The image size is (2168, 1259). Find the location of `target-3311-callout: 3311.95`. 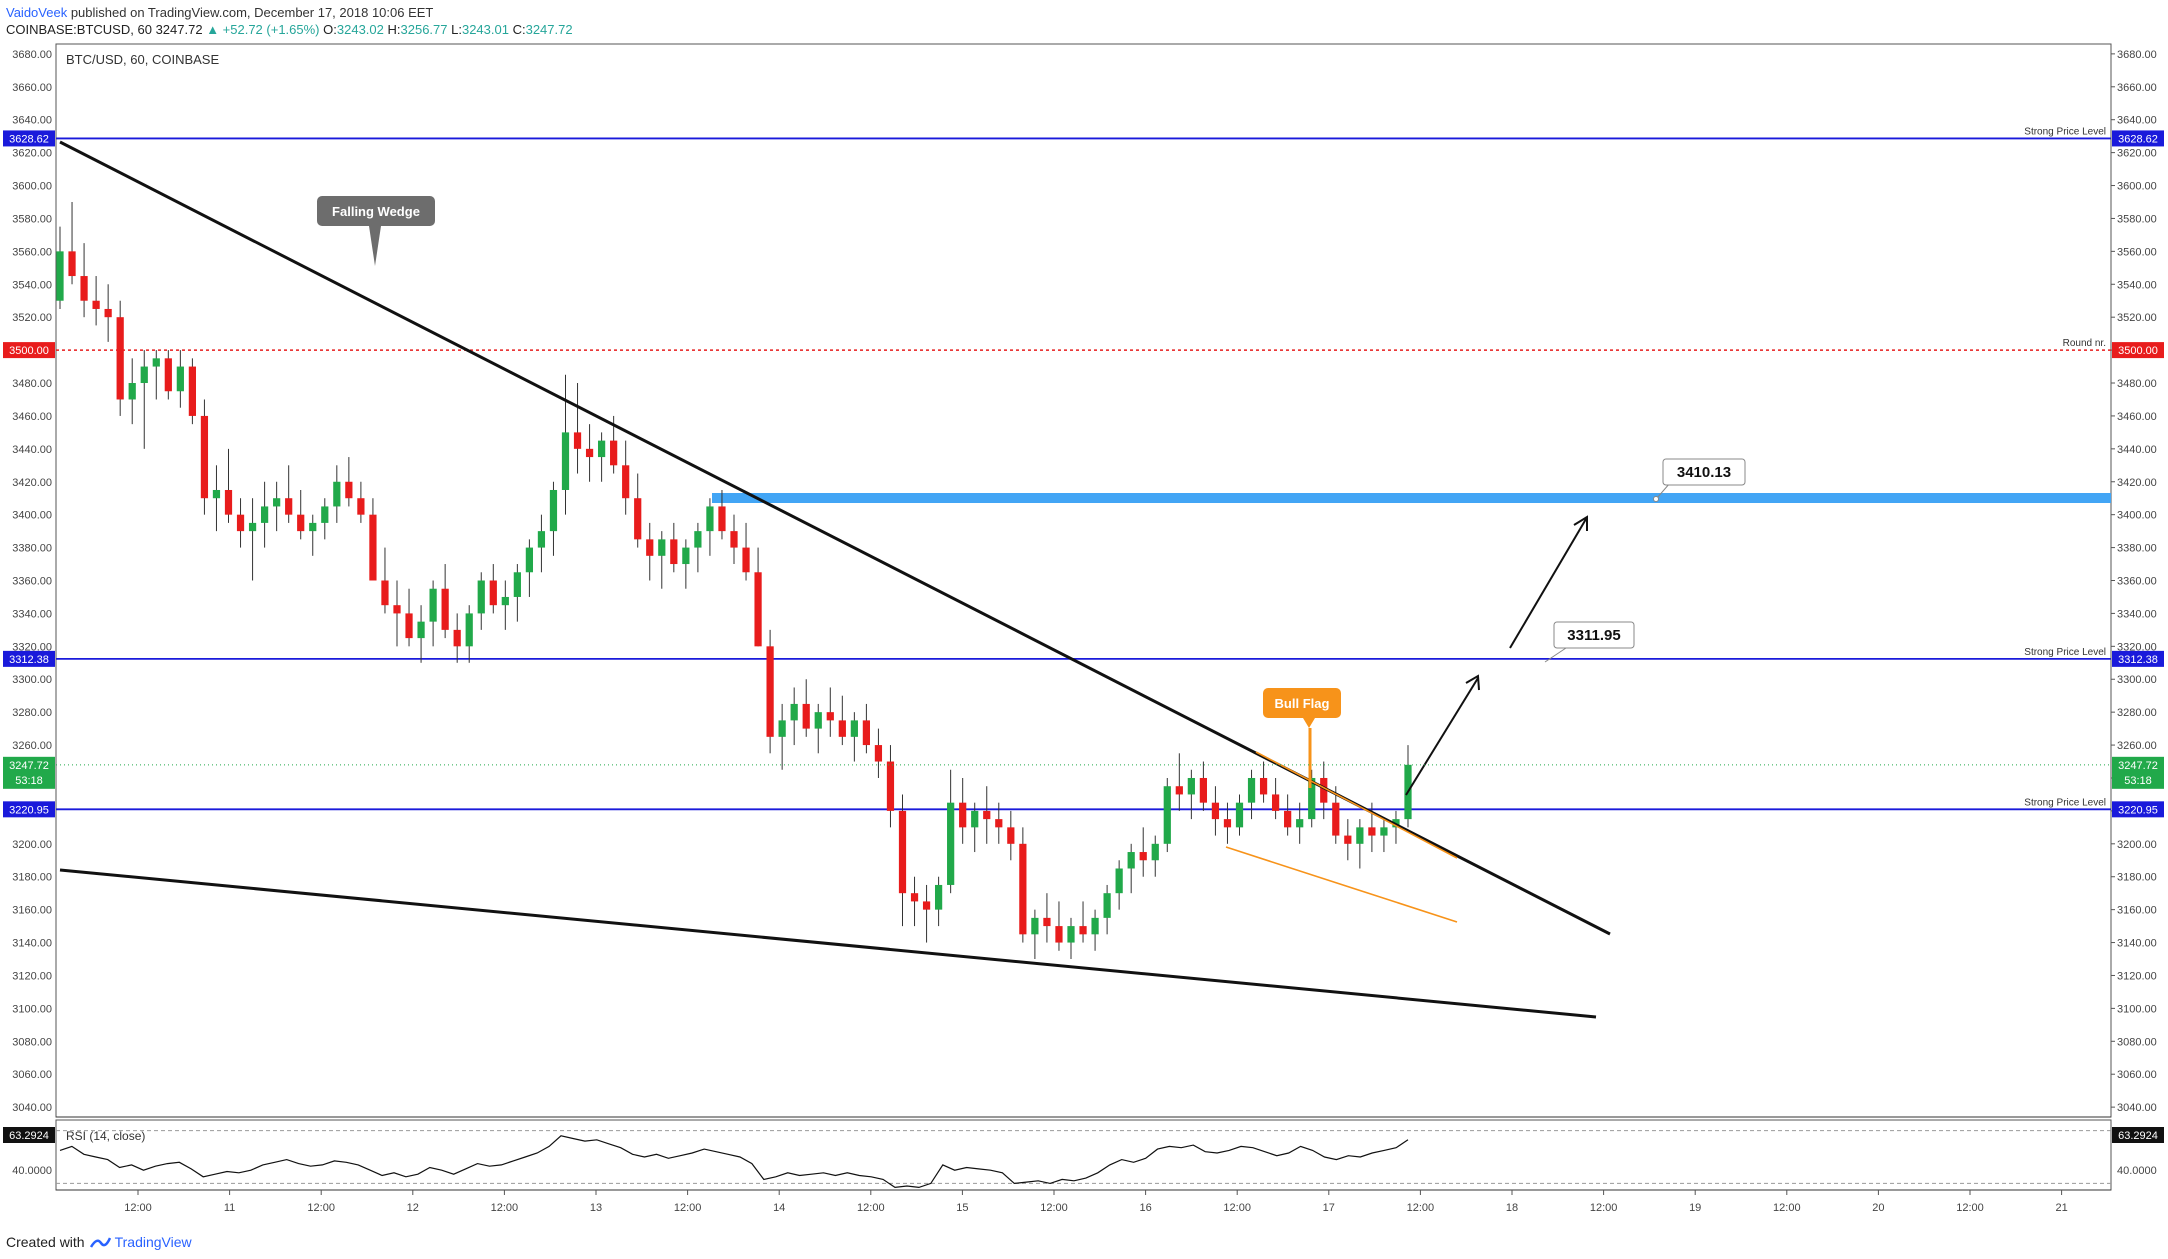

target-3311-callout: 3311.95 is located at coordinates (1589, 642).